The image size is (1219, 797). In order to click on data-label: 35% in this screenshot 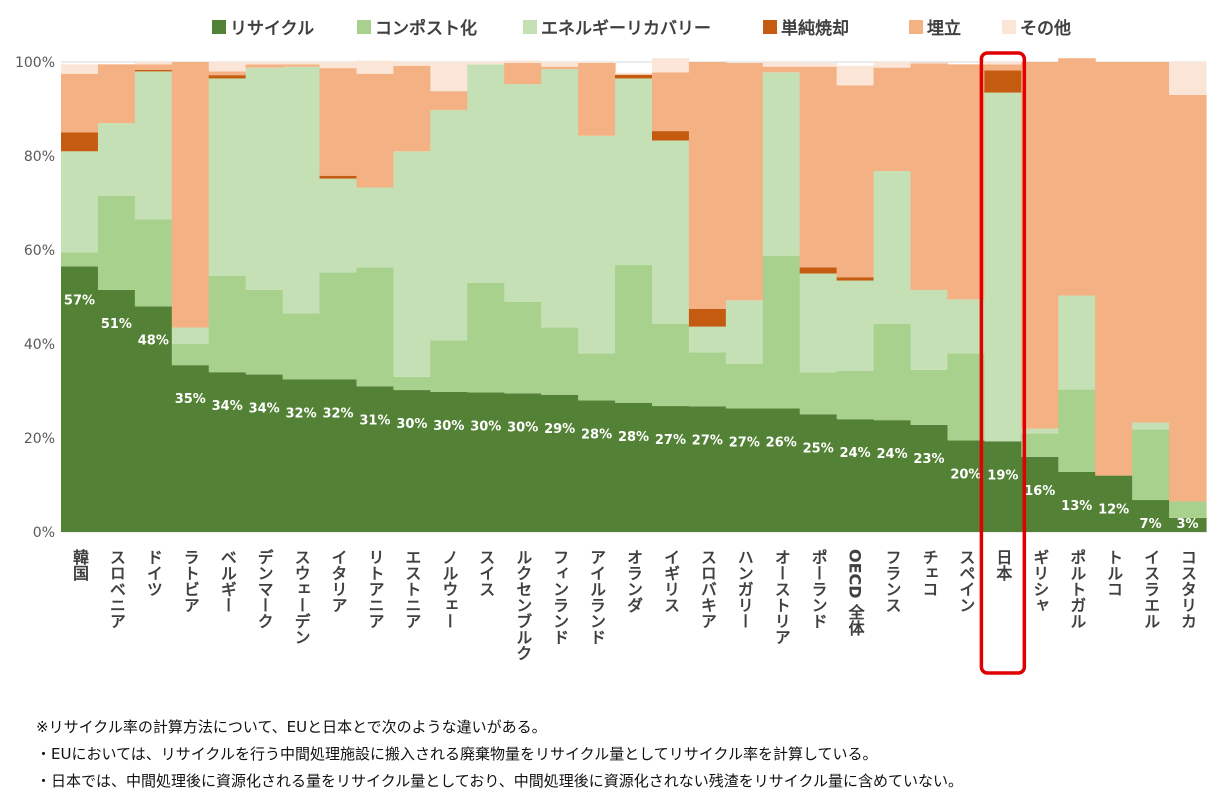, I will do `click(190, 399)`.